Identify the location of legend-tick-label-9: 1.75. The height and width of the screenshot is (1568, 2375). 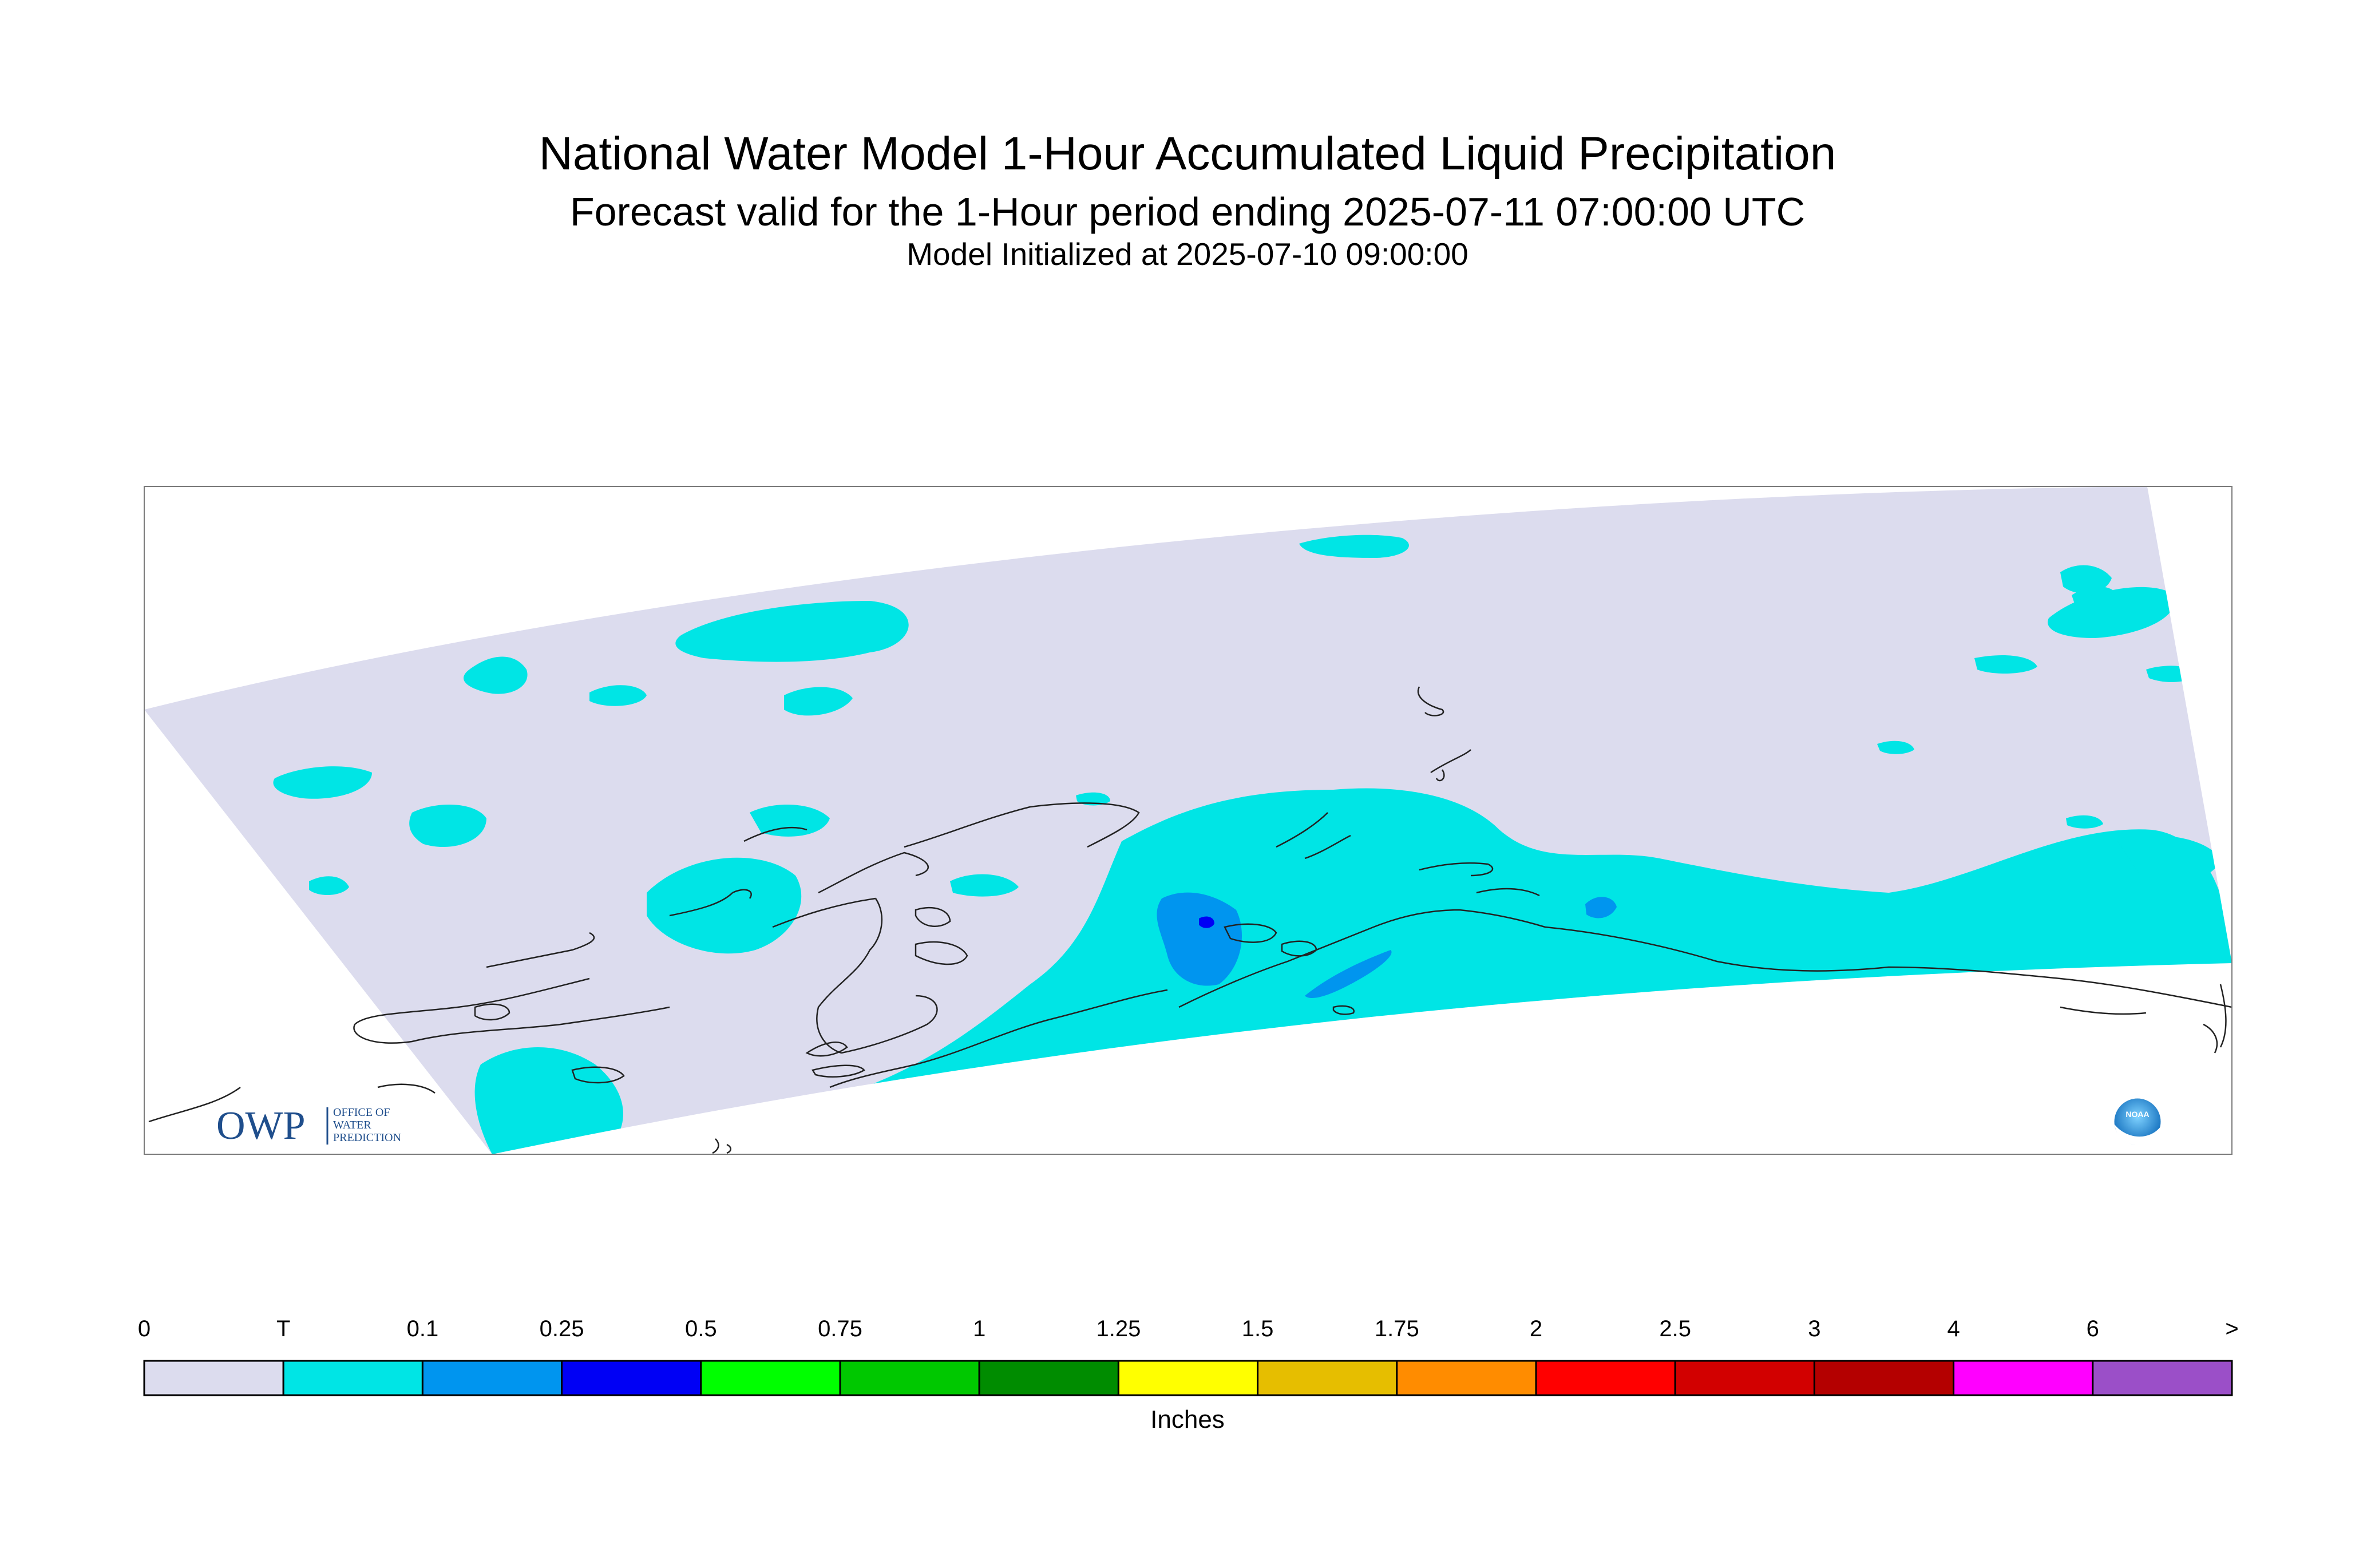
(1397, 1328).